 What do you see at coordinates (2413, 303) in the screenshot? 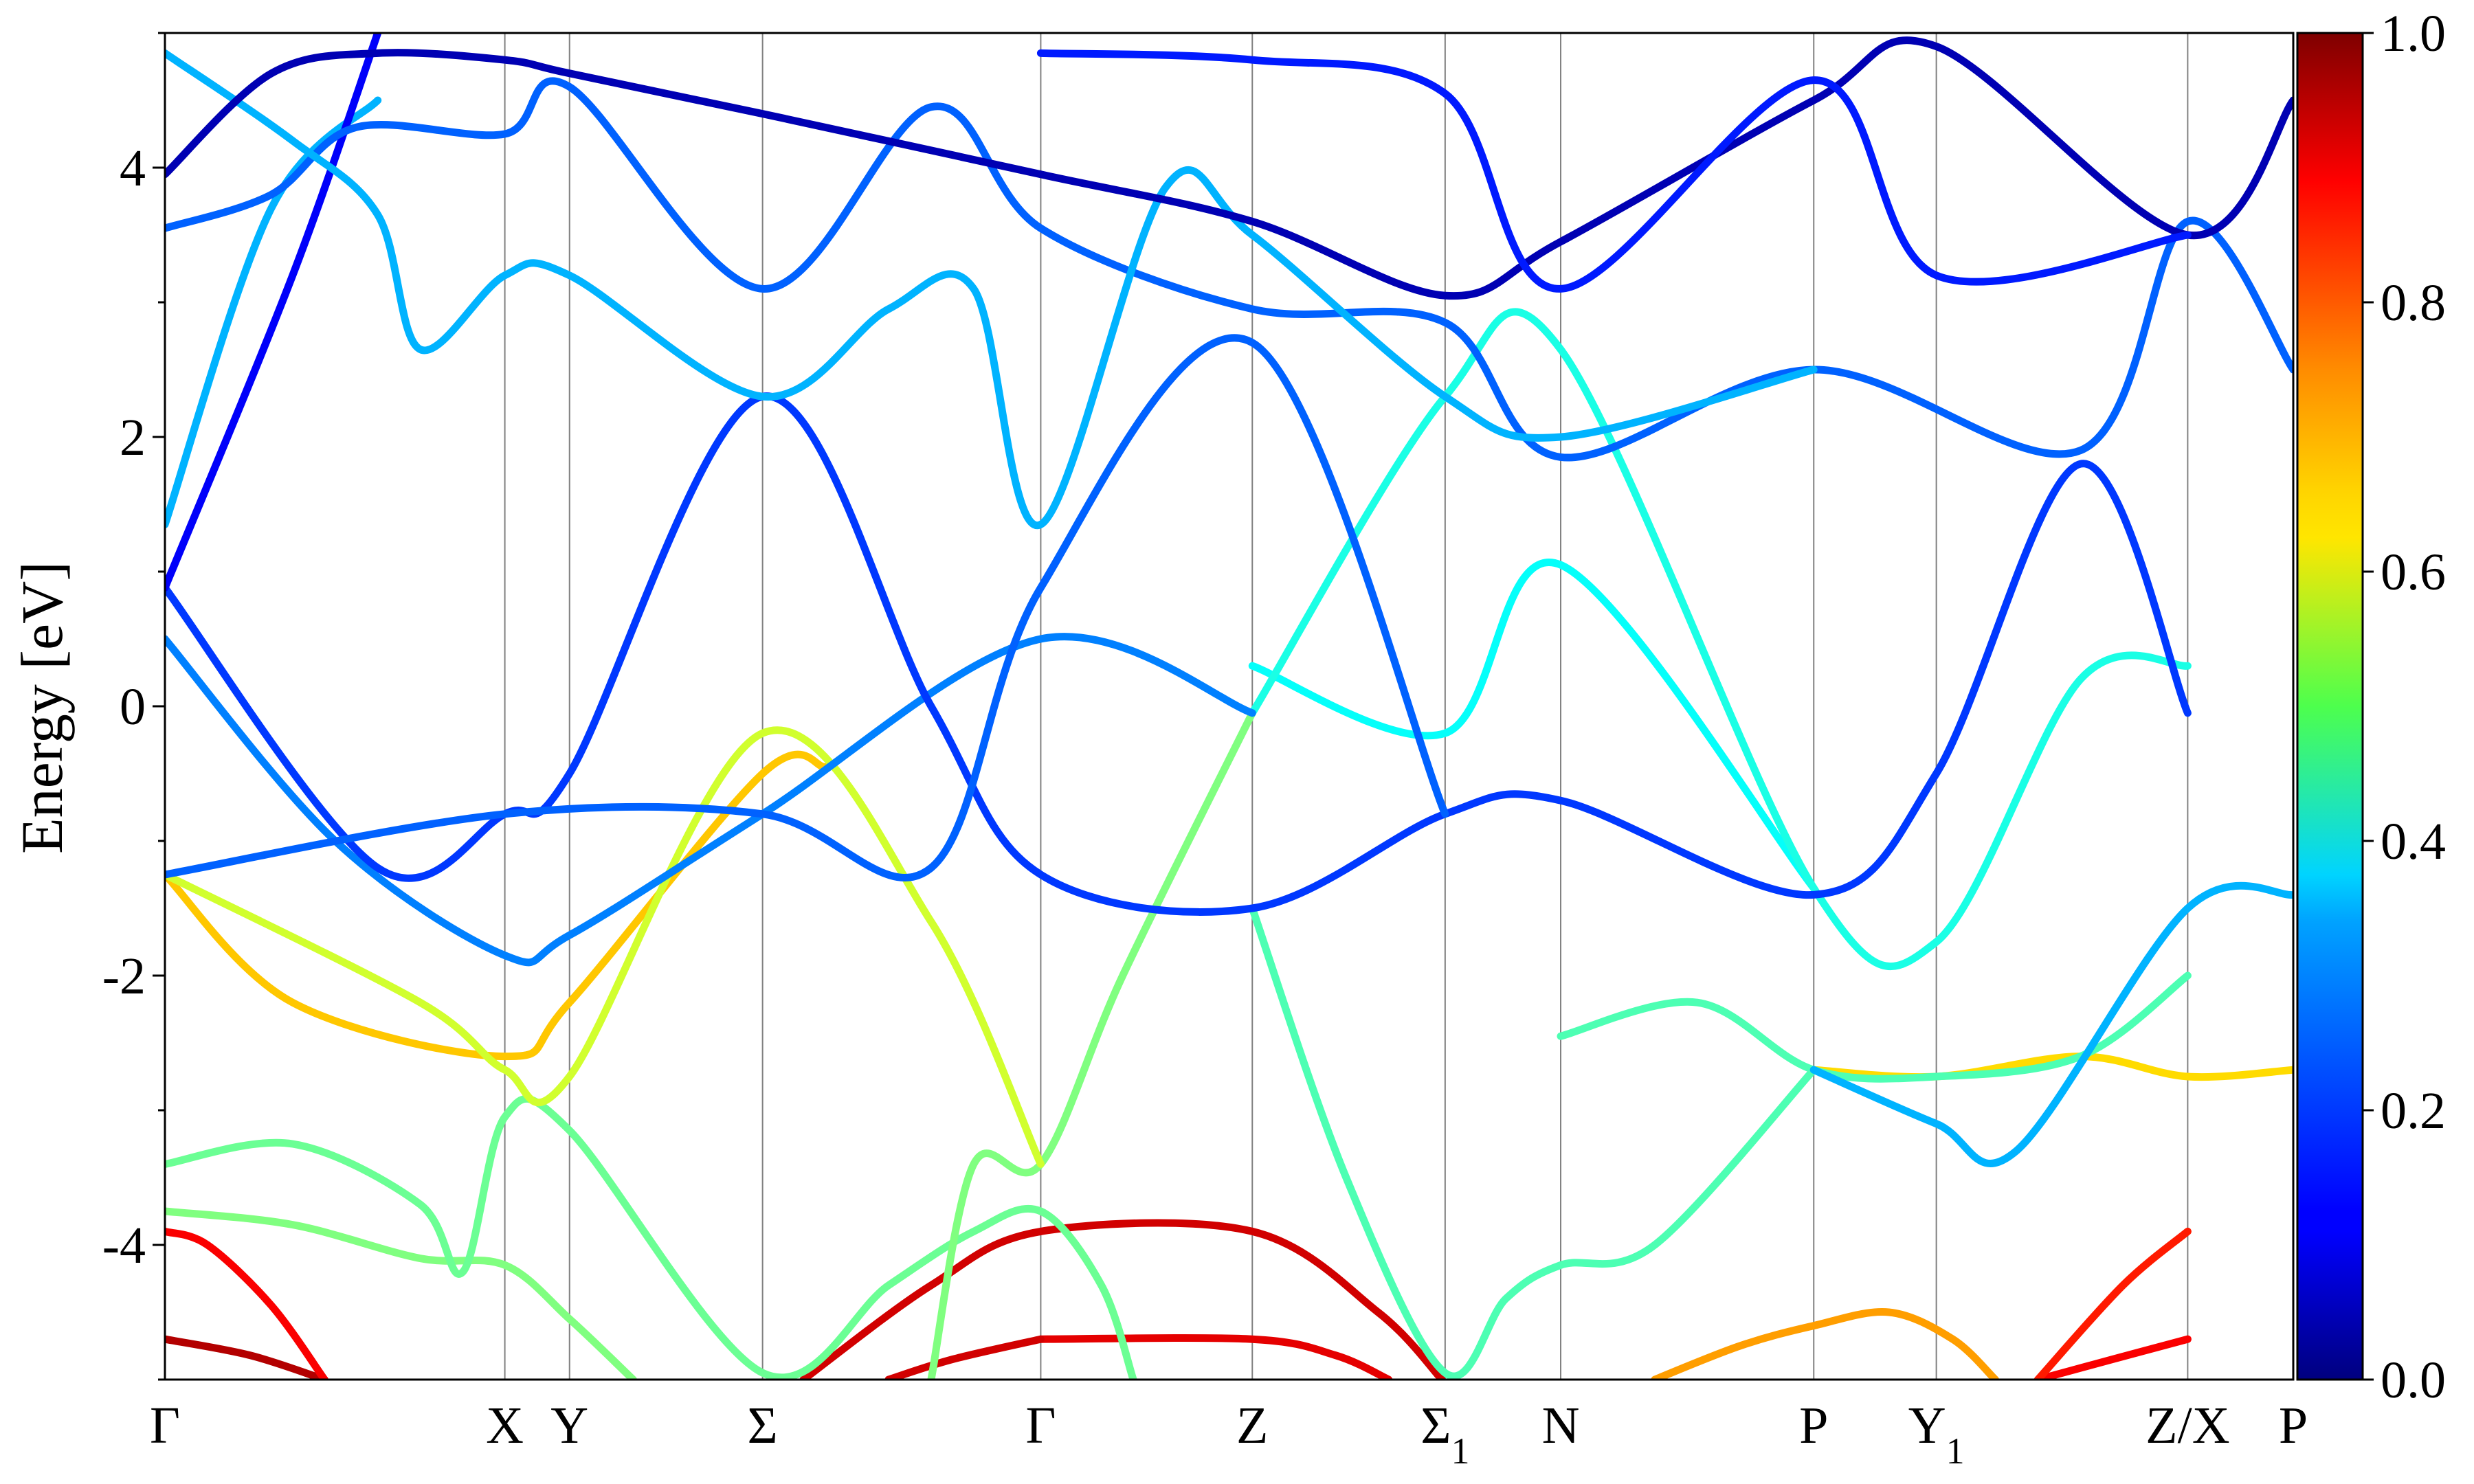
I see `colorbar-tick-label: 0.8` at bounding box center [2413, 303].